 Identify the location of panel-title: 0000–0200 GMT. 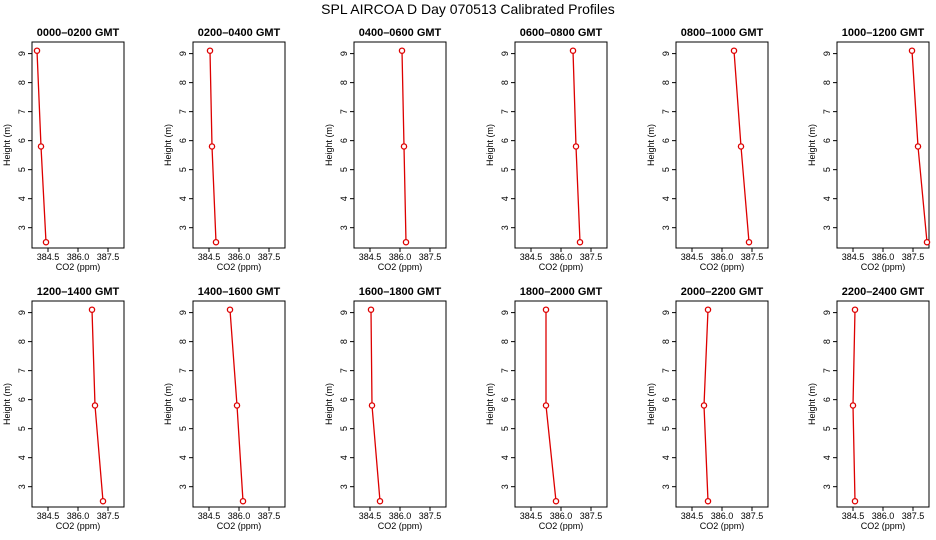
(78, 33).